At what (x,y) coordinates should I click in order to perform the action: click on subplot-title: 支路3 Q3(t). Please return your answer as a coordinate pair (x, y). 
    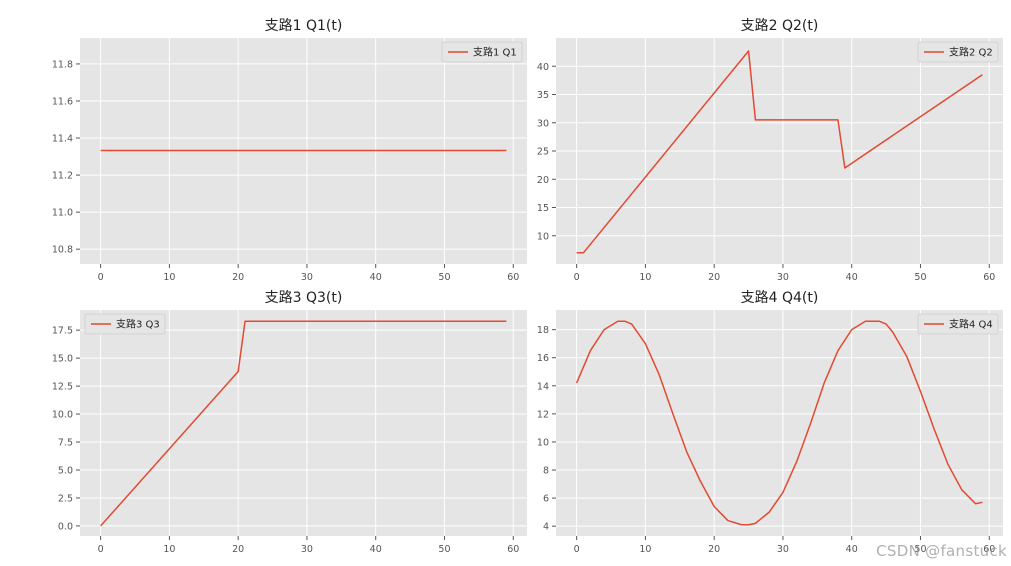
    Looking at the image, I should click on (304, 298).